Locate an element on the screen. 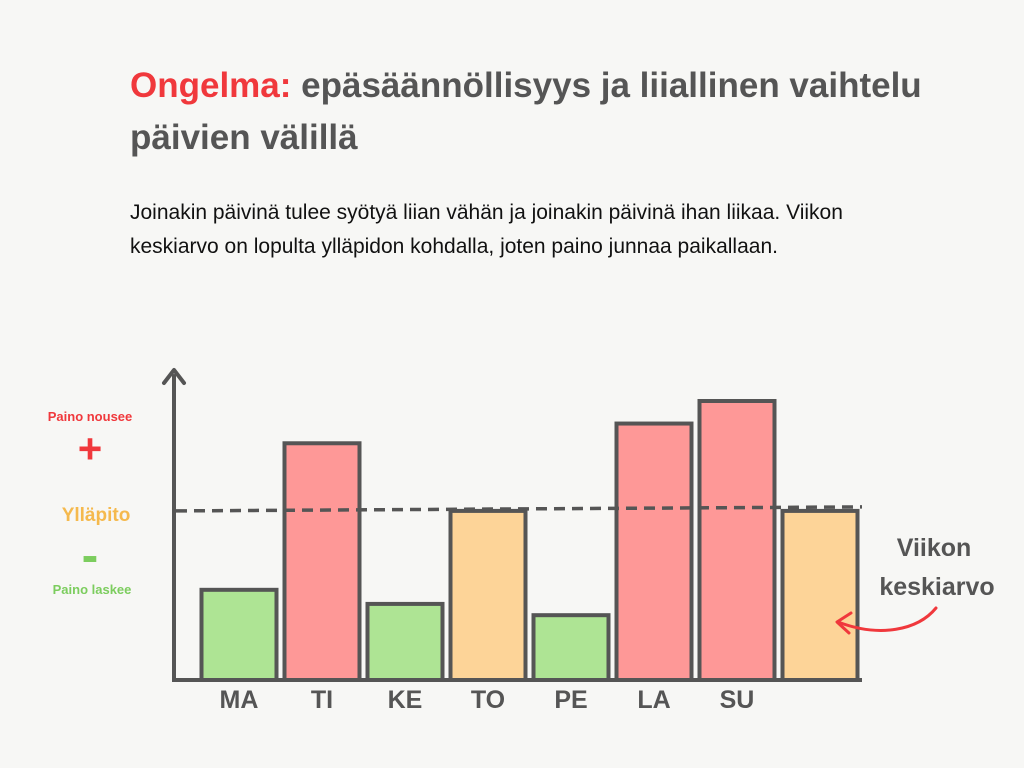  x-tick-labels: MA TI KE TO PE LA SU is located at coordinates (487, 700).